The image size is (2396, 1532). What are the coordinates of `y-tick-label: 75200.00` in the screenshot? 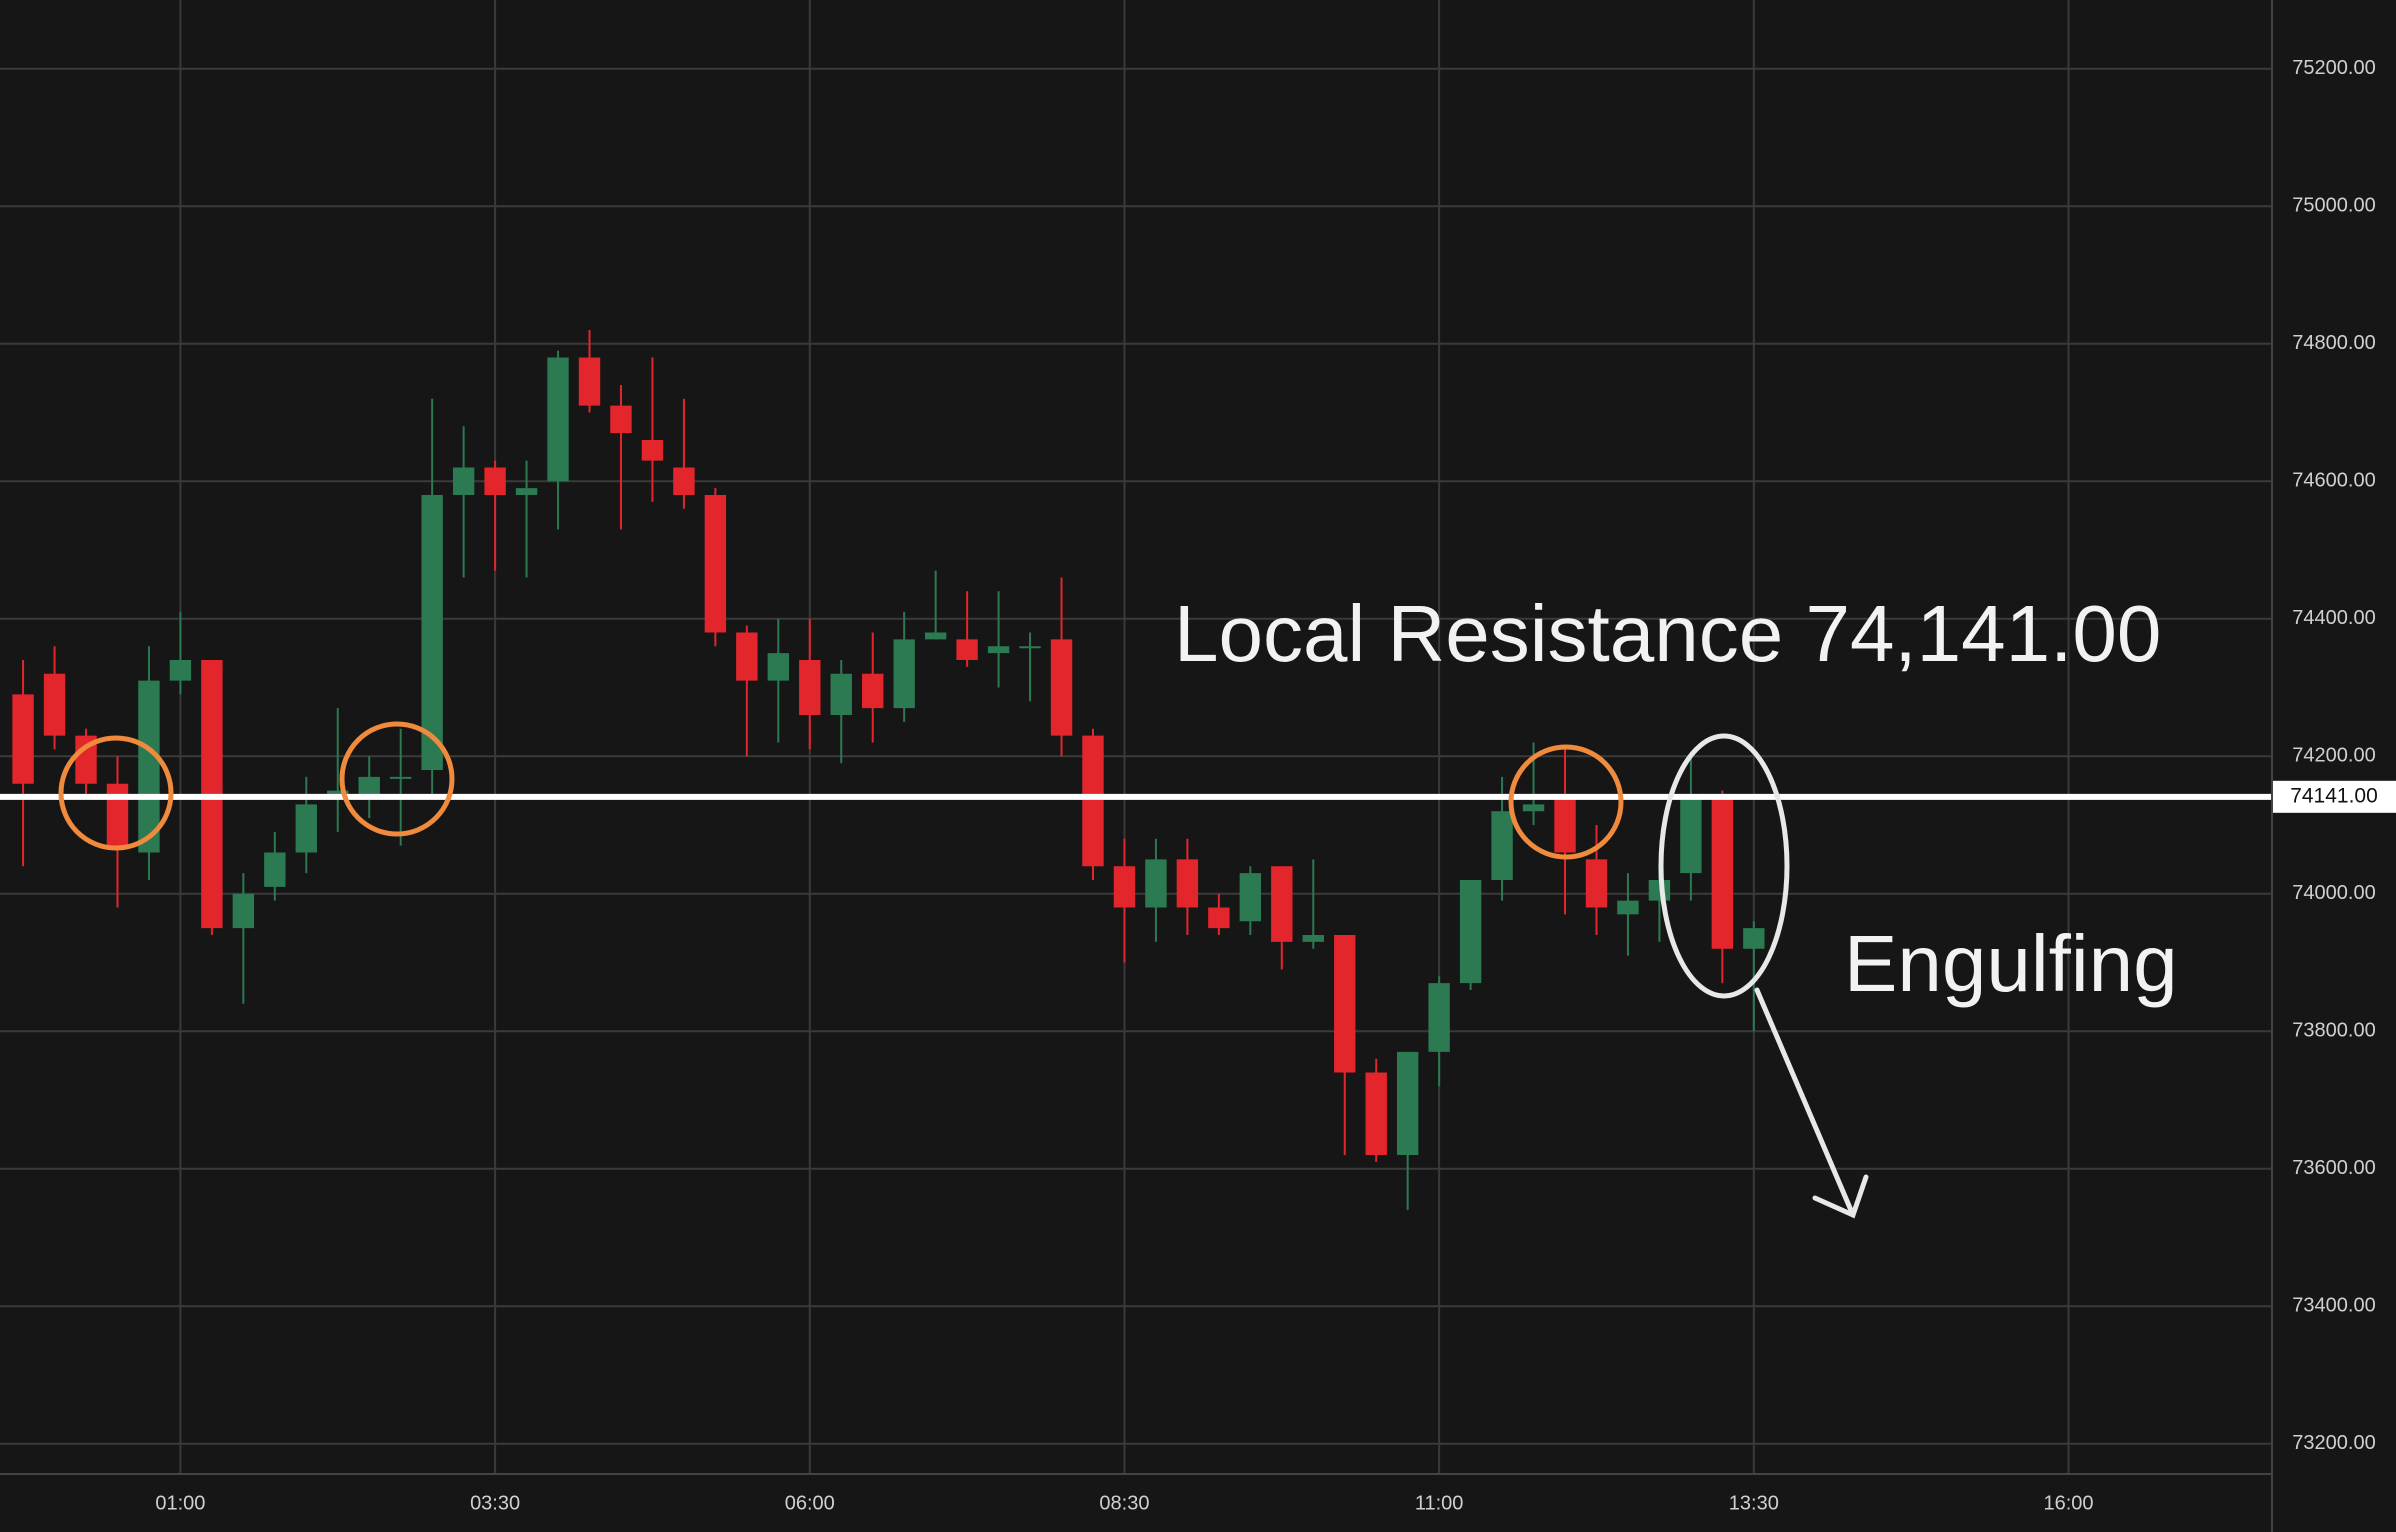 It's located at (2333, 68).